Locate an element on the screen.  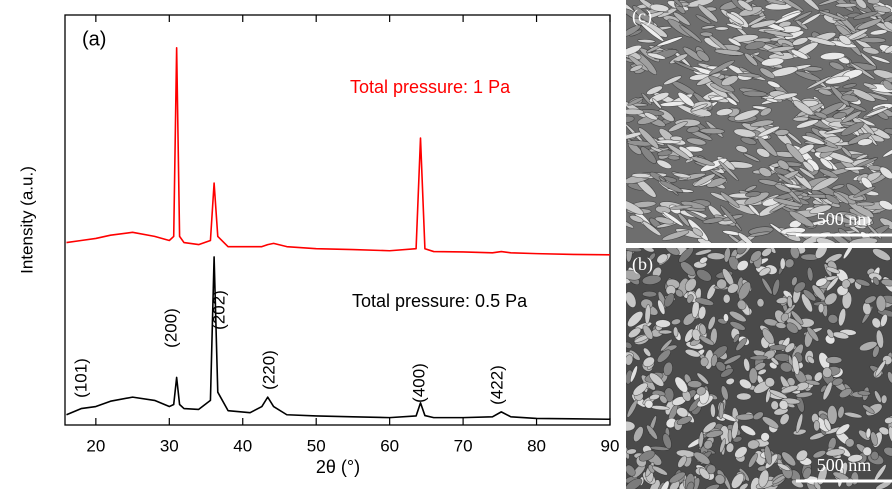
x-tick-label: 40 is located at coordinates (242, 445).